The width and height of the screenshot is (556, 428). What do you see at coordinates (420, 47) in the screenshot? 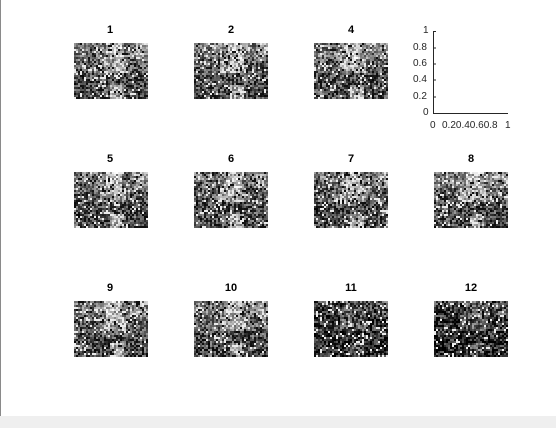
I see `y-tick-label: 0.8` at bounding box center [420, 47].